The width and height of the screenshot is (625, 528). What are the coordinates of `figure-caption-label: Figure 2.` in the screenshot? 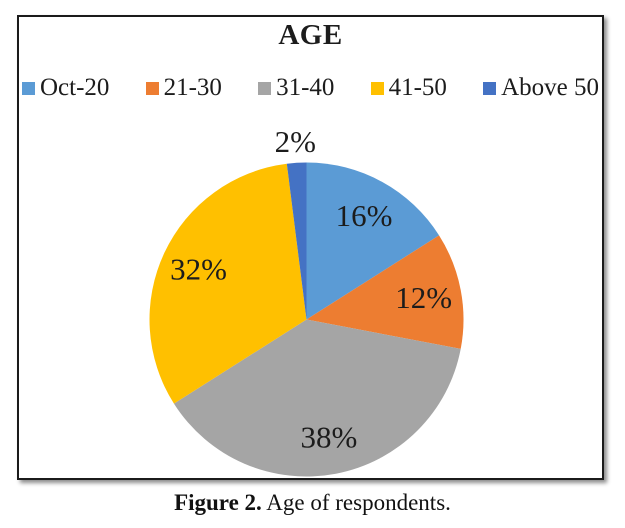 It's located at (218, 502).